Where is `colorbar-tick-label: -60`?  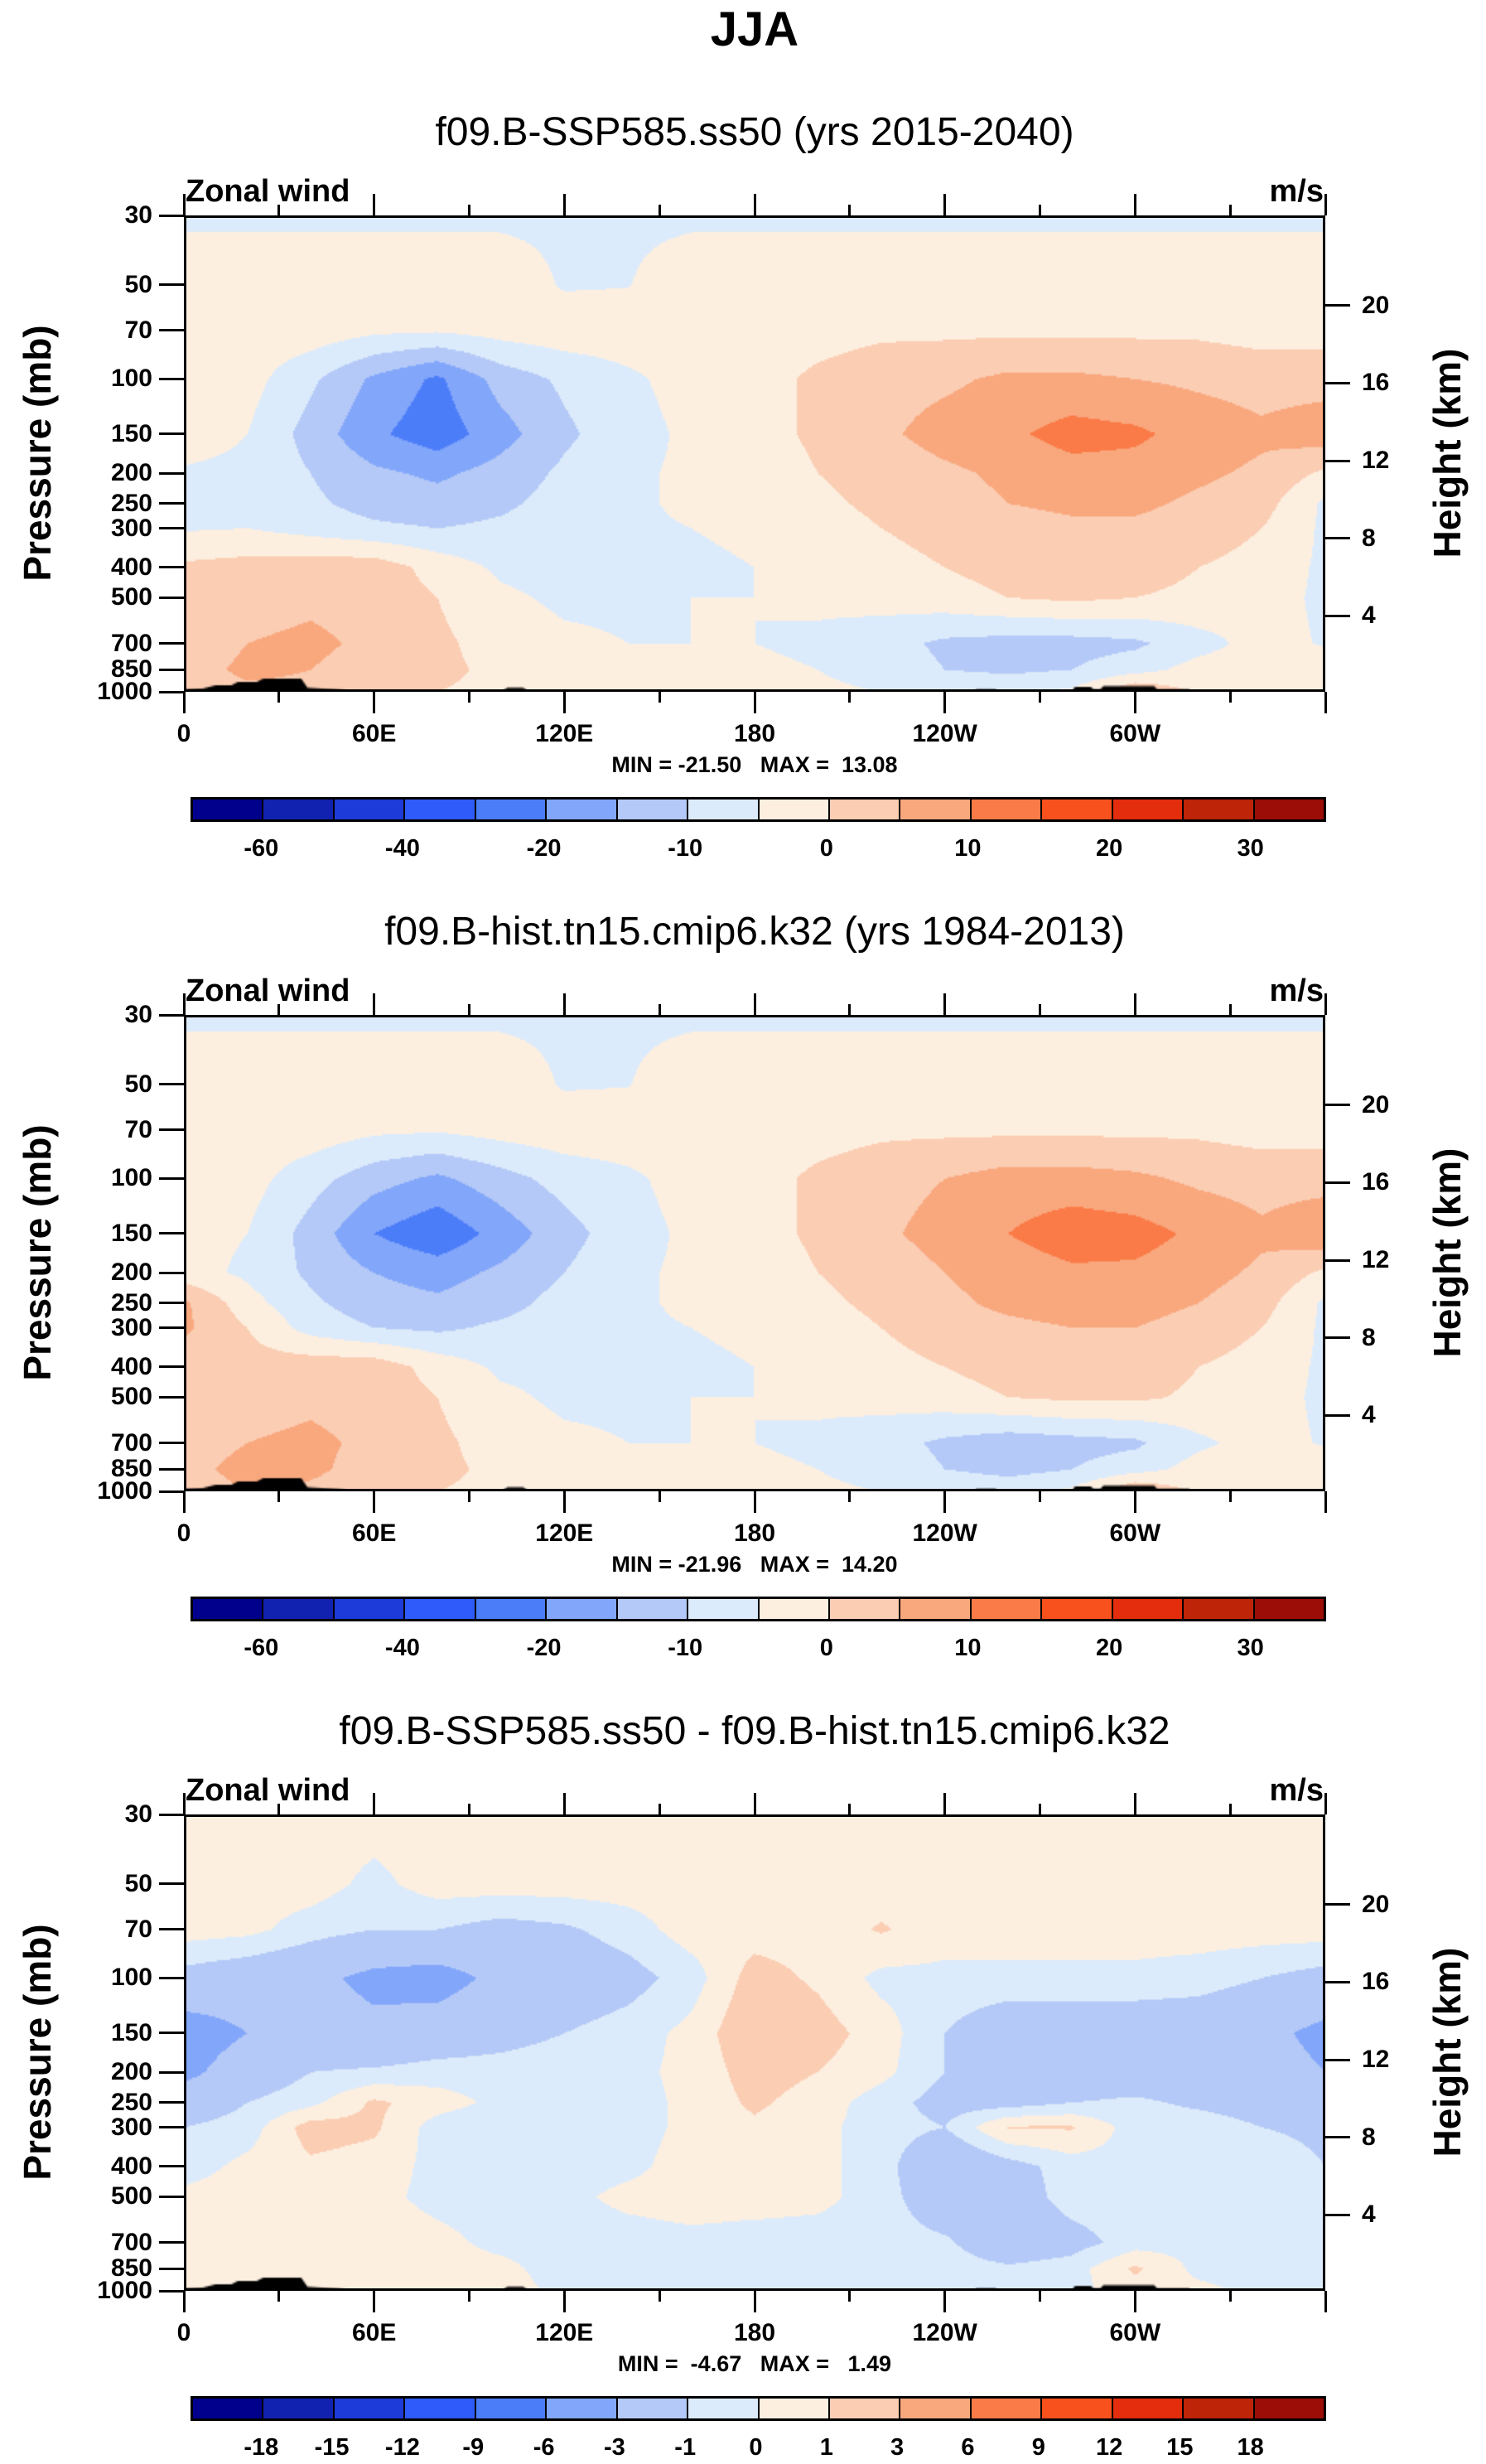
colorbar-tick-label: -60 is located at coordinates (261, 848).